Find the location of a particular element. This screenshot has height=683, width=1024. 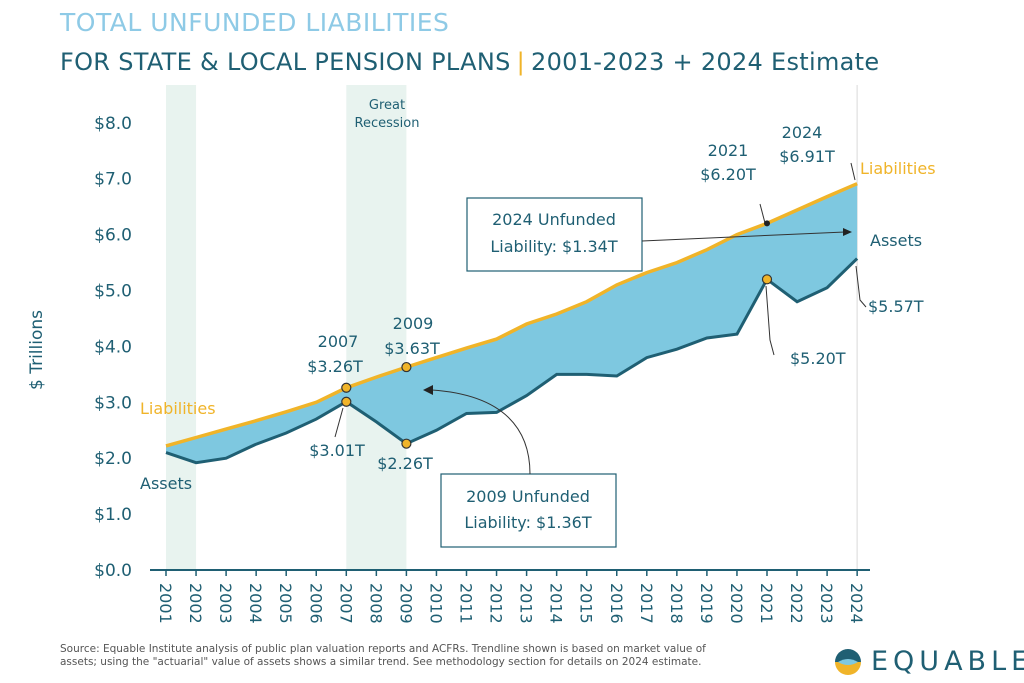

y-tick-label: $4.0 is located at coordinates (113, 347).